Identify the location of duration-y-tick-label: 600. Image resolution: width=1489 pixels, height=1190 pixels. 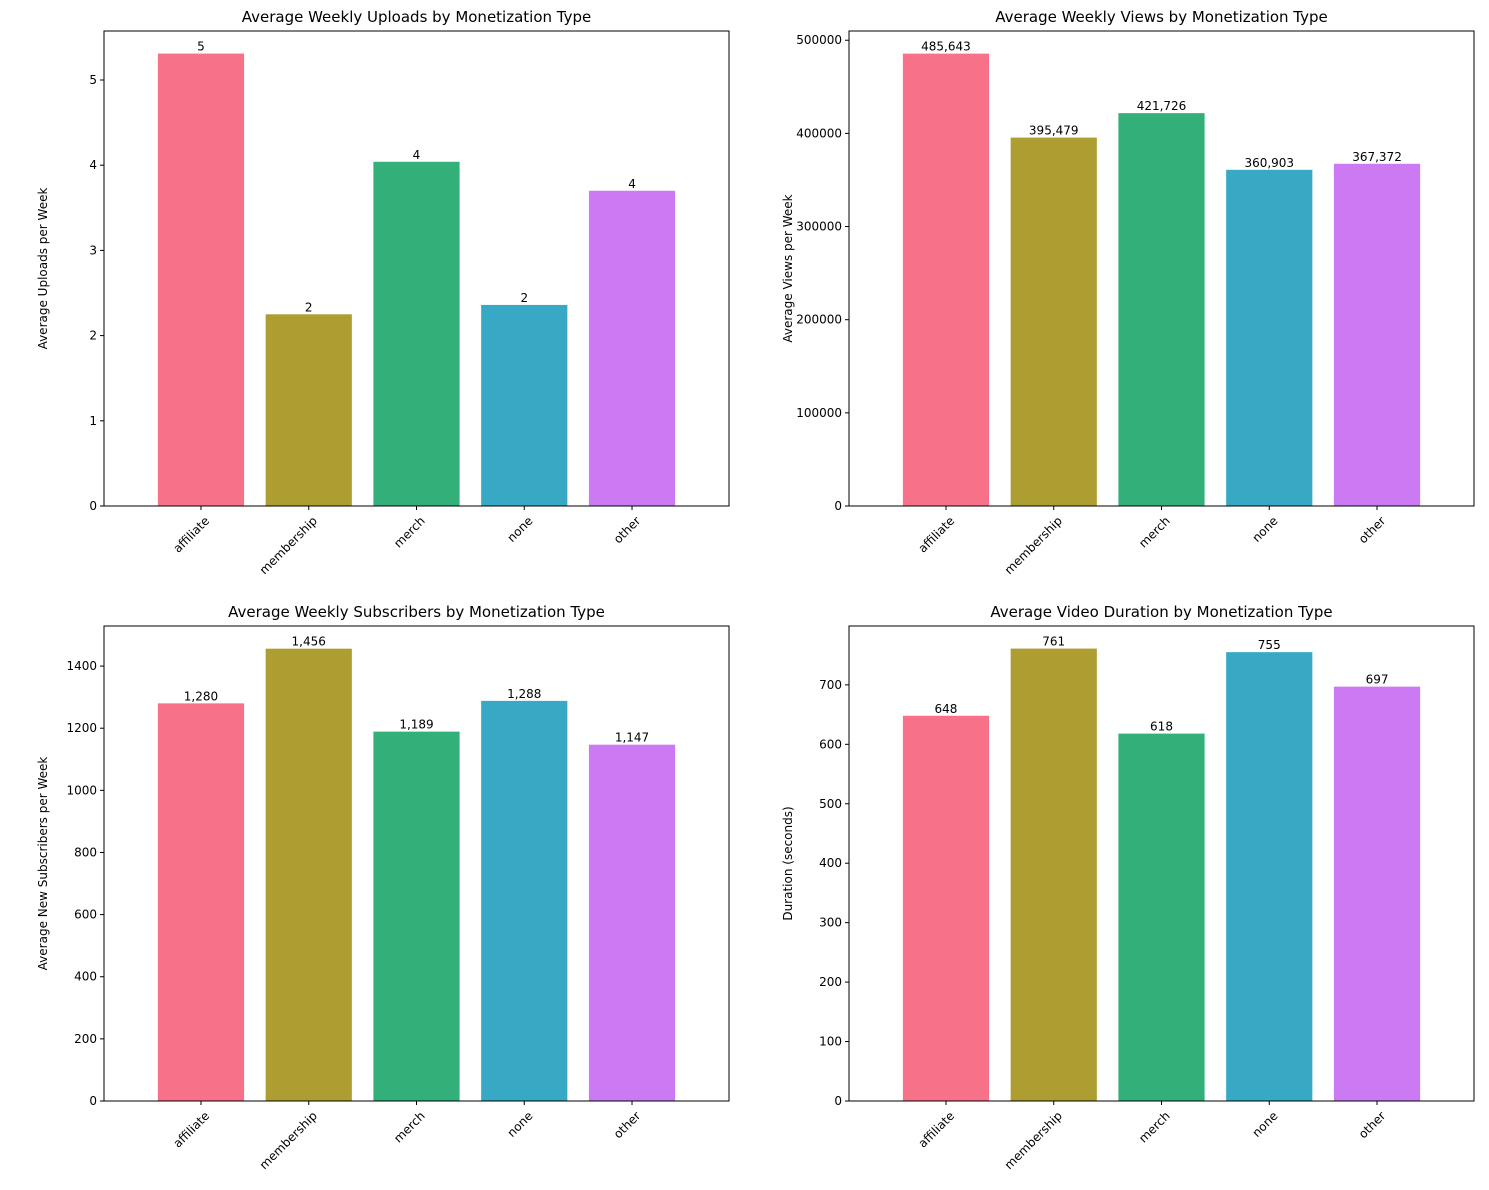
(830, 744).